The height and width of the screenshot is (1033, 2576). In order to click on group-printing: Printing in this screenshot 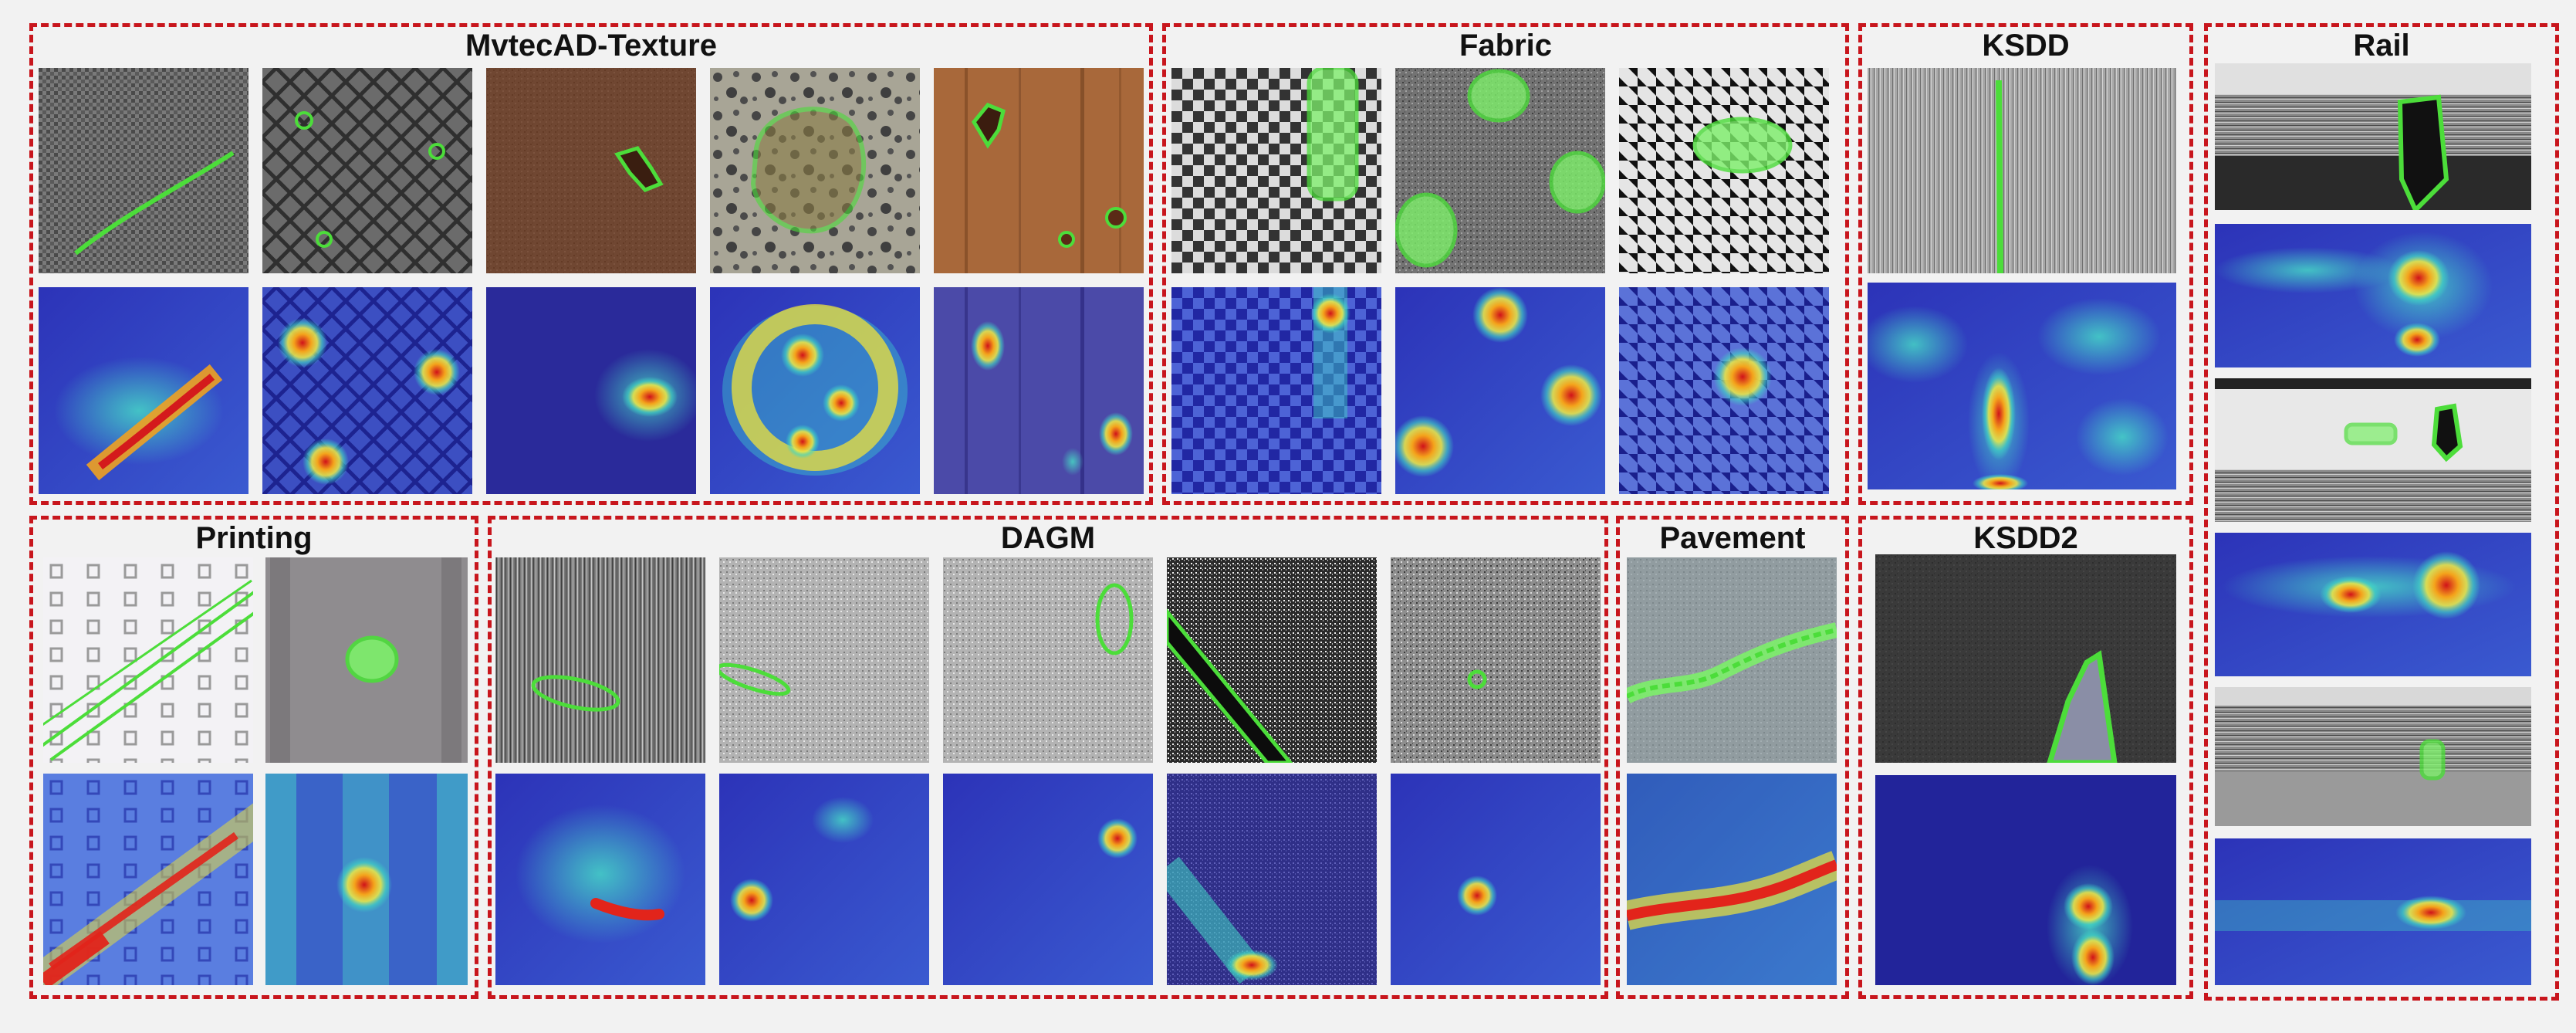, I will do `click(253, 758)`.